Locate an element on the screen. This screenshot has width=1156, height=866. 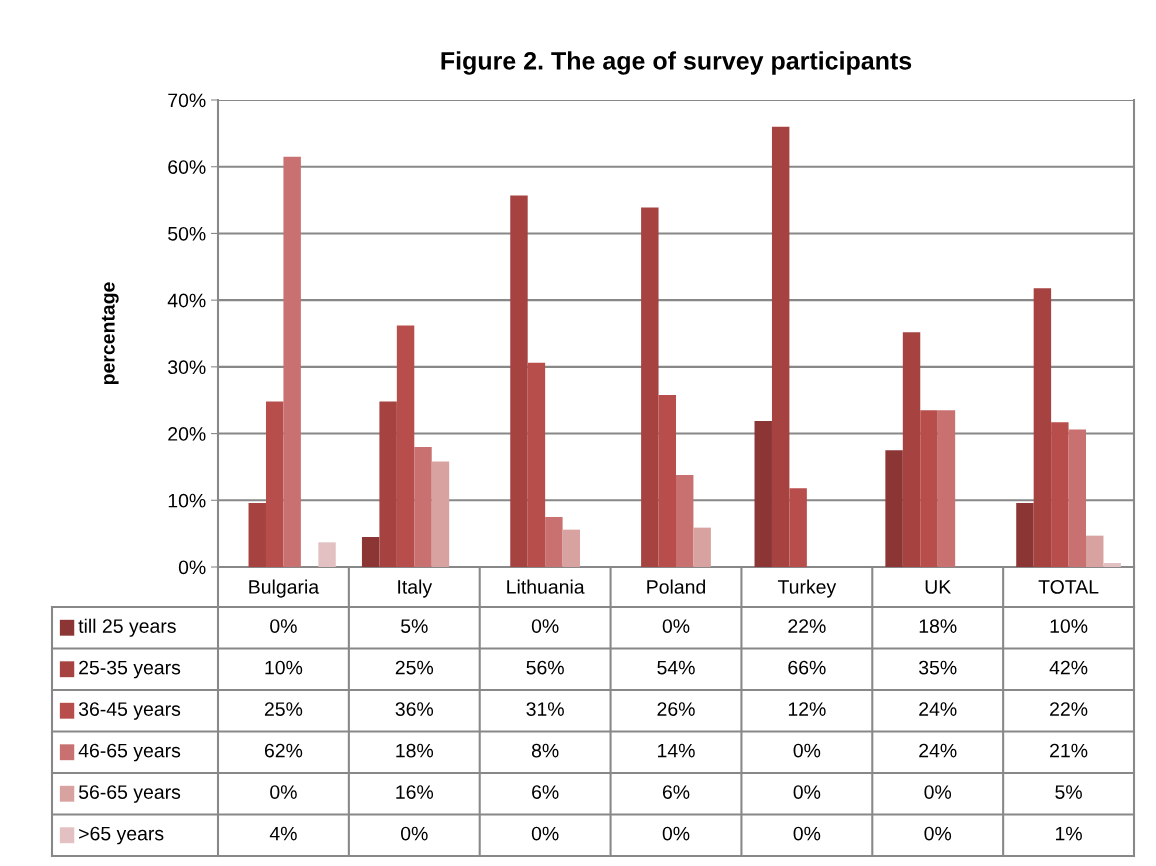
data-label: 8% is located at coordinates (545, 750).